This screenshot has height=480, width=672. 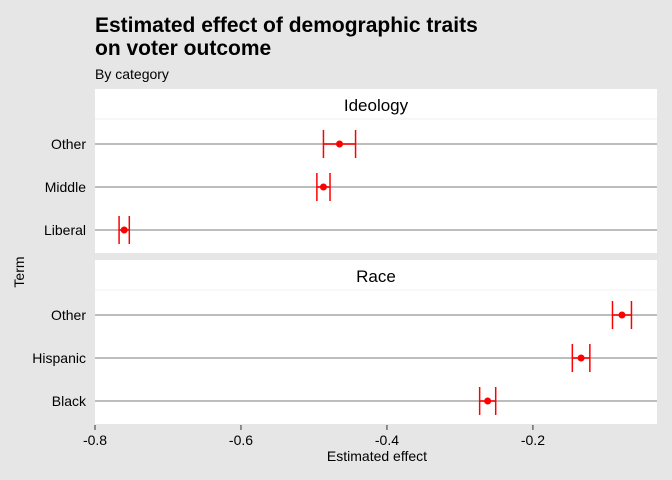 I want to click on y-axis-title: Term, so click(x=19, y=271).